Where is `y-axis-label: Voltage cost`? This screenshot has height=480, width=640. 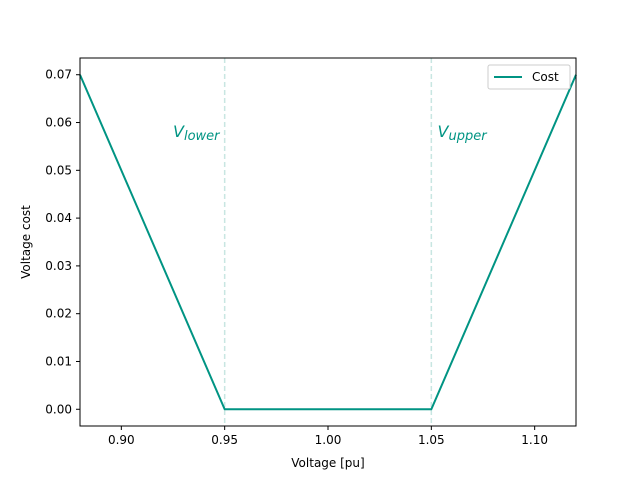
y-axis-label: Voltage cost is located at coordinates (26, 242).